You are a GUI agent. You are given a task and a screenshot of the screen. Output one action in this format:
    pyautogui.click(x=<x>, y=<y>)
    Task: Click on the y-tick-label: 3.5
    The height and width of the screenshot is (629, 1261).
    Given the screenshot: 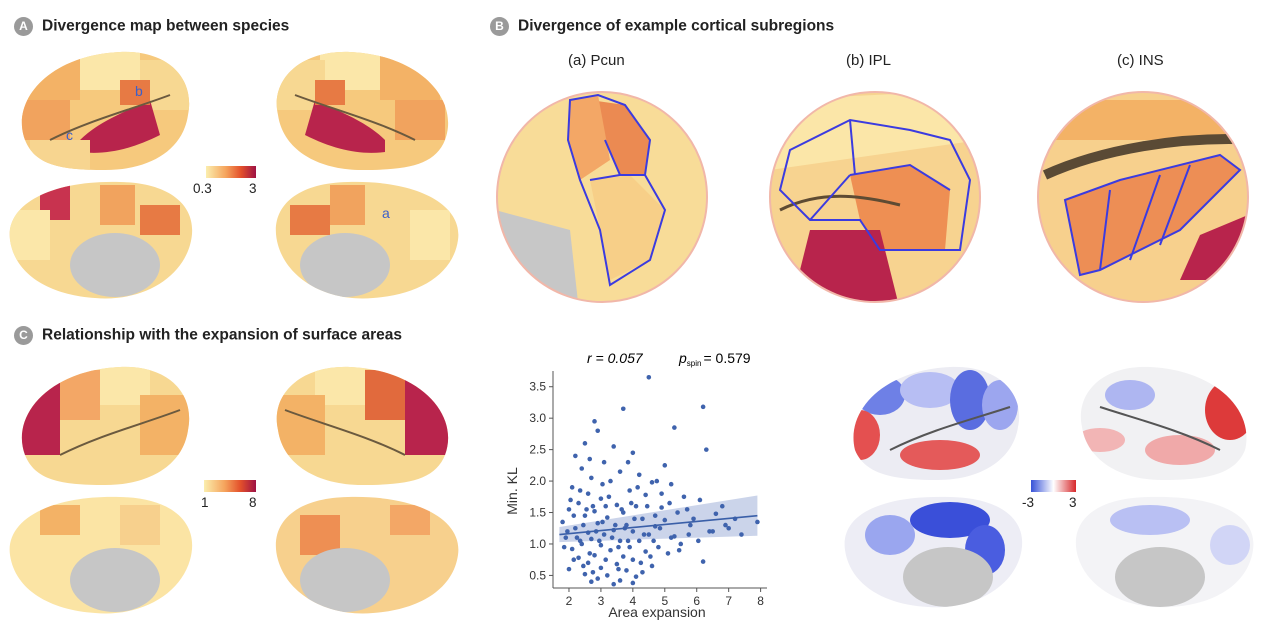 What is the action you would take?
    pyautogui.click(x=537, y=387)
    